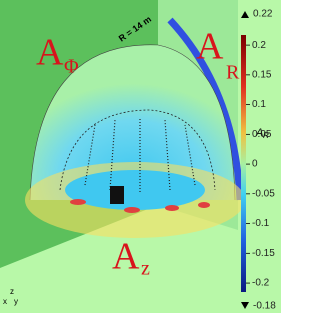 This screenshot has width=320, height=313. I want to click on min-label: -0.18, so click(264, 306).